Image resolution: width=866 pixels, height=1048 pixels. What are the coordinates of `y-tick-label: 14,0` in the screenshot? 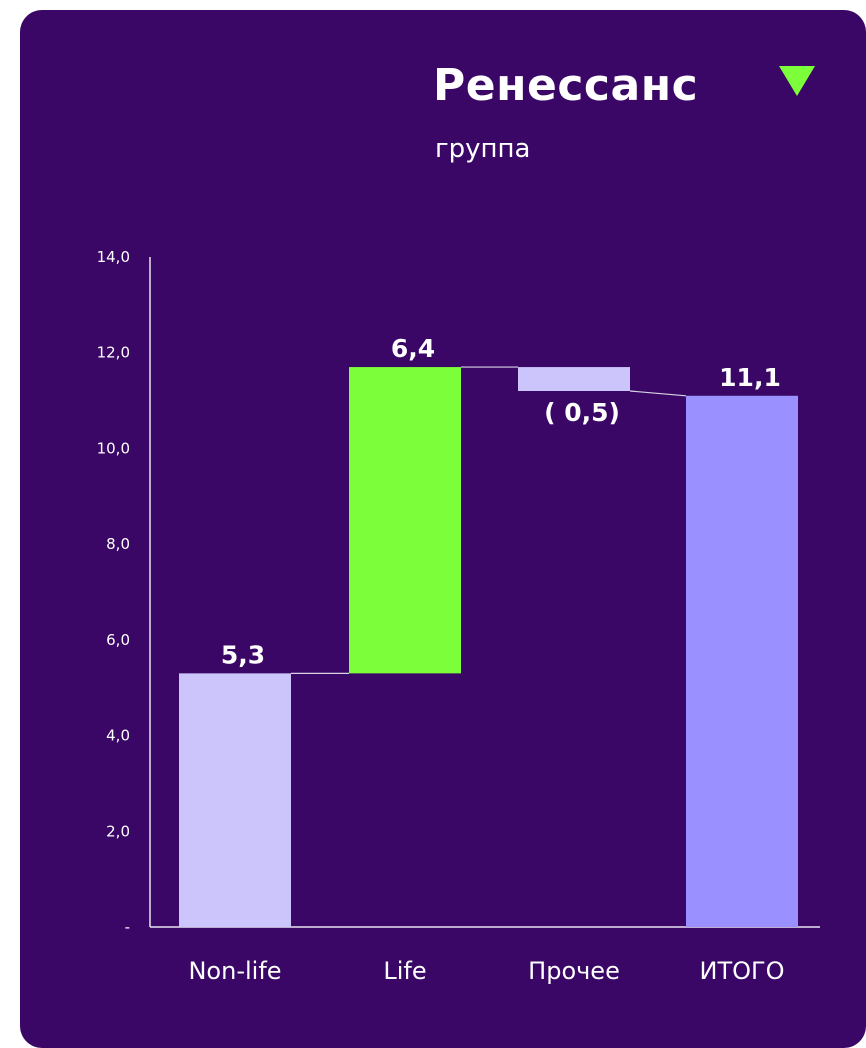 It's located at (113, 257).